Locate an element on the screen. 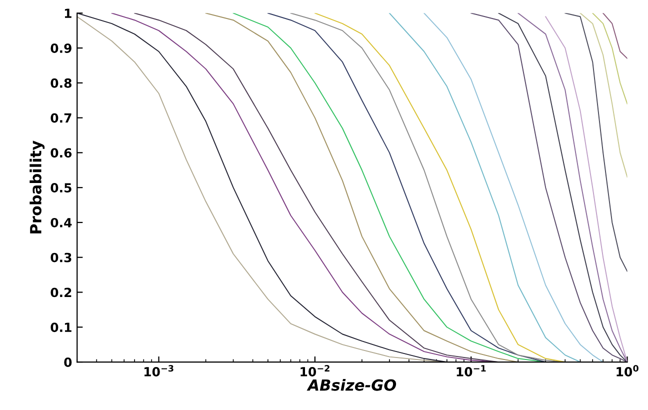 The image size is (648, 410). y-tick-label: 0.5 is located at coordinates (61, 187).